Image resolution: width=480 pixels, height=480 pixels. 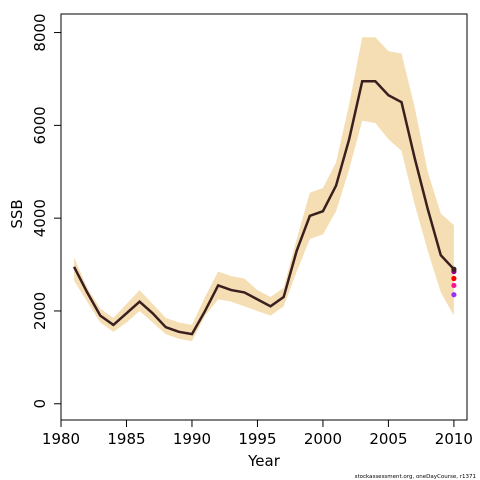 I want to click on x-tick-label: 2005, so click(x=388, y=439).